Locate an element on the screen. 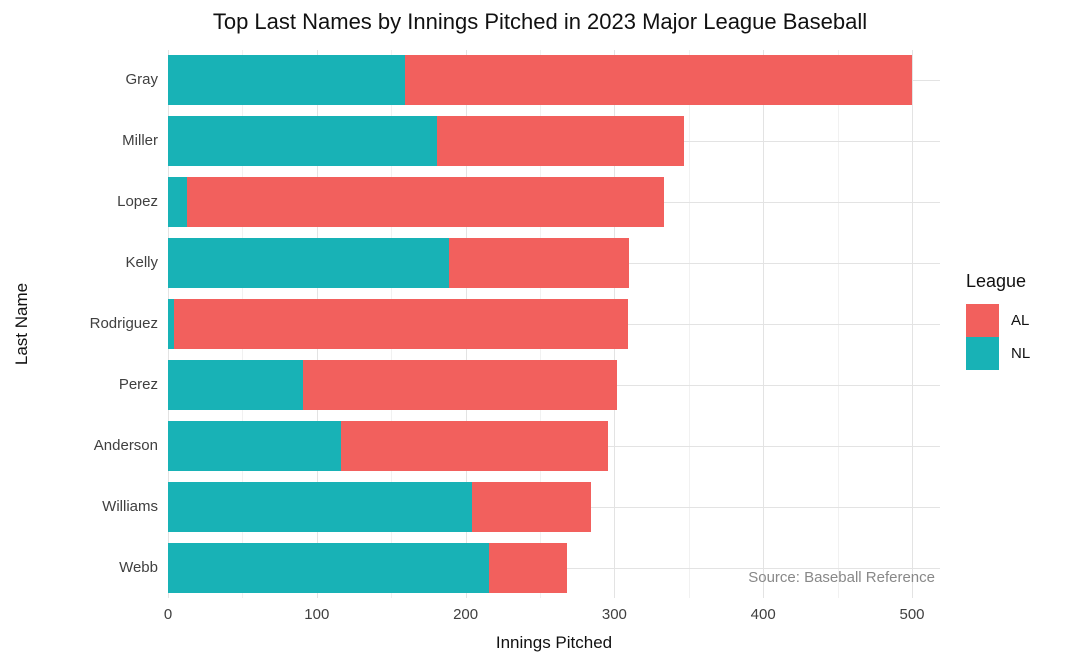 This screenshot has height=667, width=1080. bar-webb is located at coordinates (367, 567).